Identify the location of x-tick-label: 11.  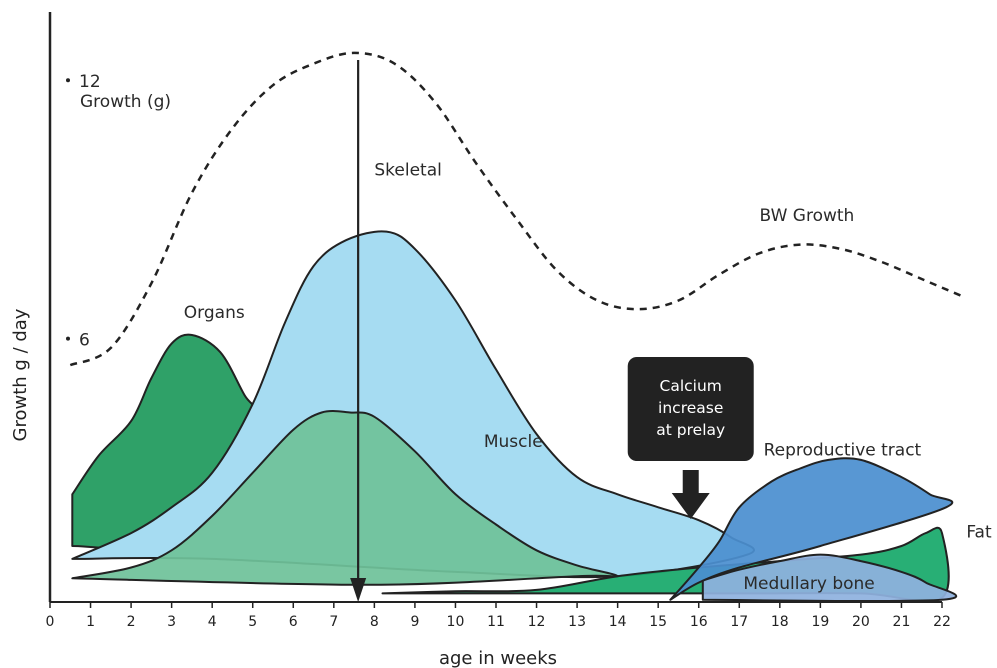
(496, 622).